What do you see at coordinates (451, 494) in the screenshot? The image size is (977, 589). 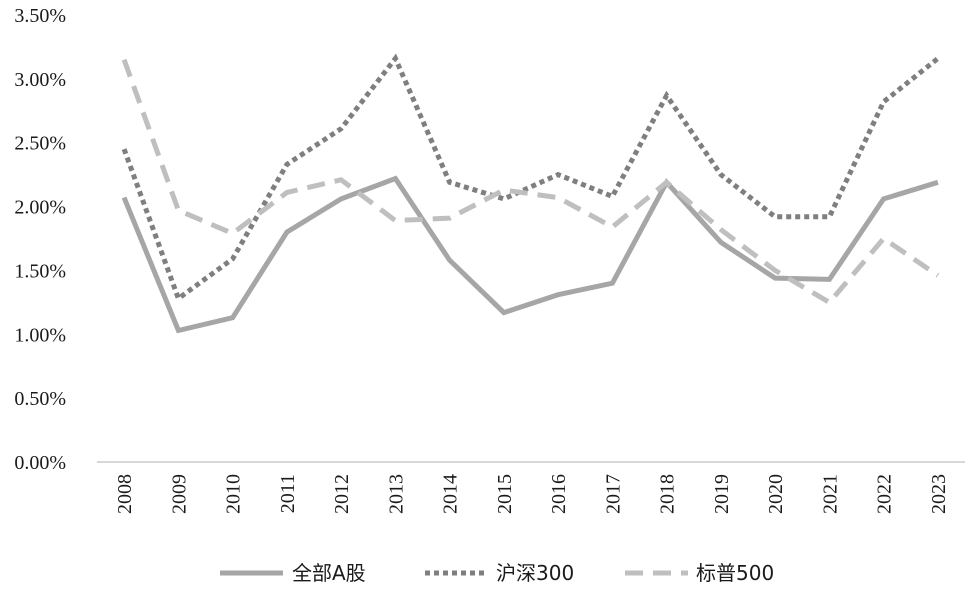 I see `x-tick-label: 2014` at bounding box center [451, 494].